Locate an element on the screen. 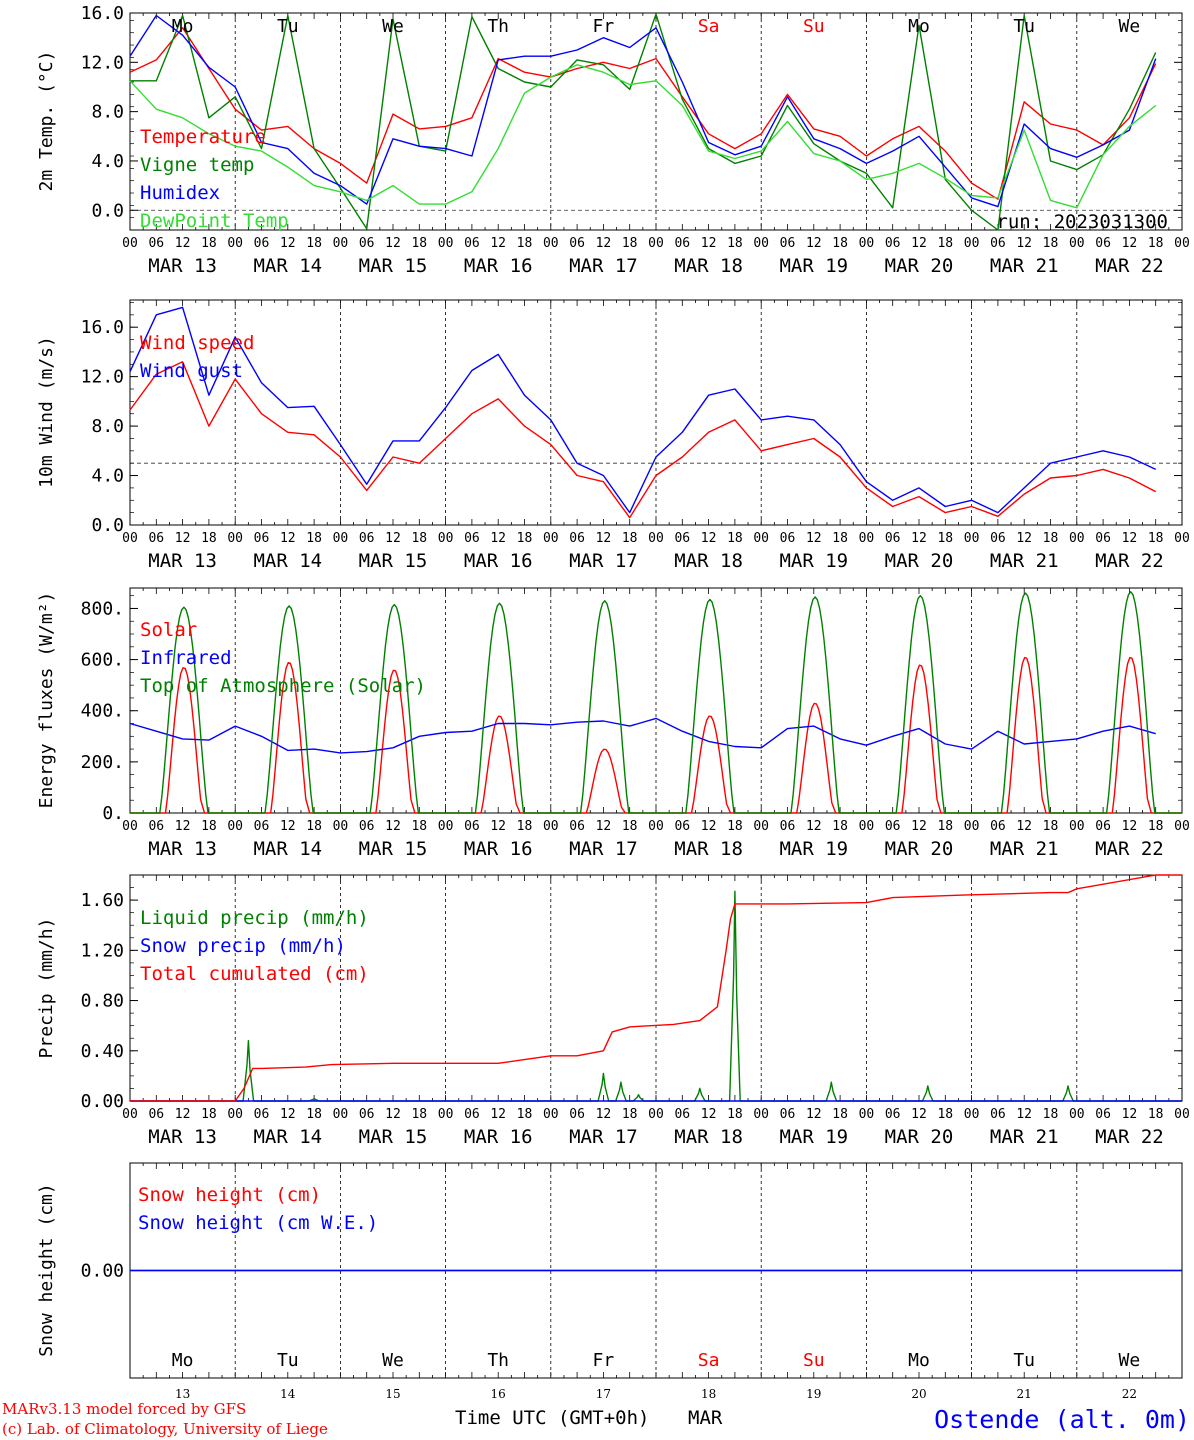 Image resolution: width=1194 pixels, height=1440 pixels. date-tick-label: MAR 19 is located at coordinates (813, 1137).